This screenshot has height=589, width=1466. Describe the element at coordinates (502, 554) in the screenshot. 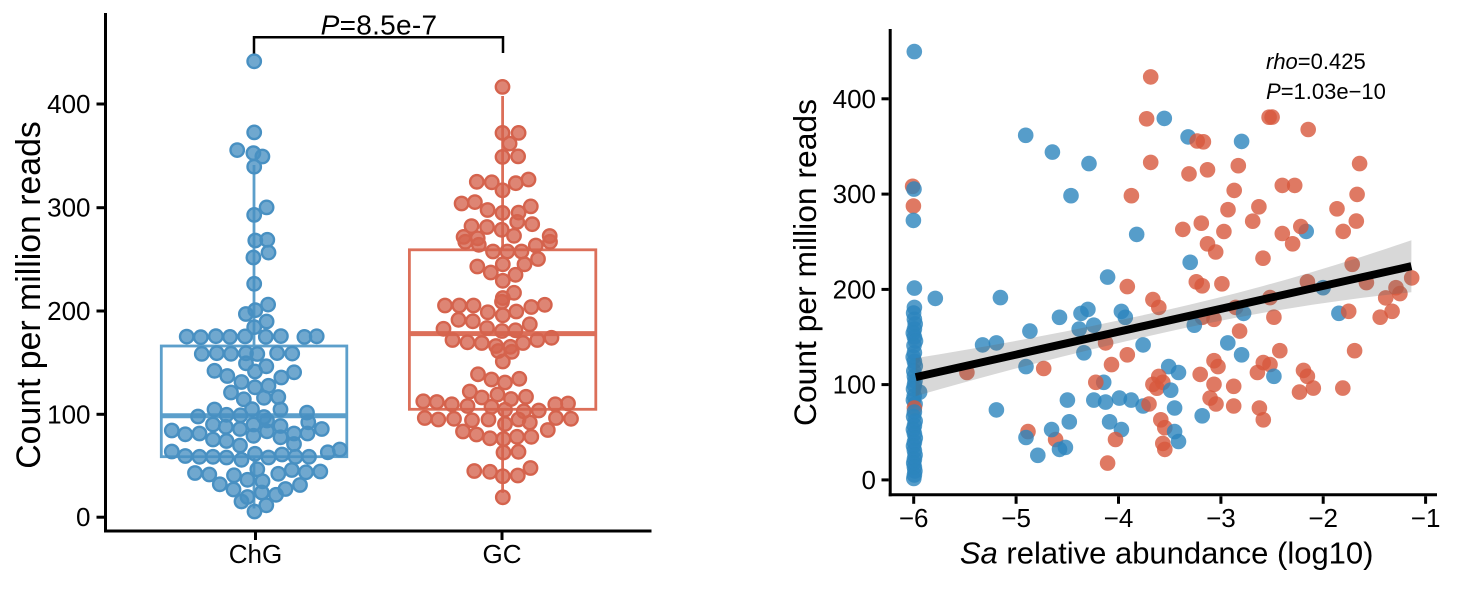

I see `svg-text: GC` at that location.